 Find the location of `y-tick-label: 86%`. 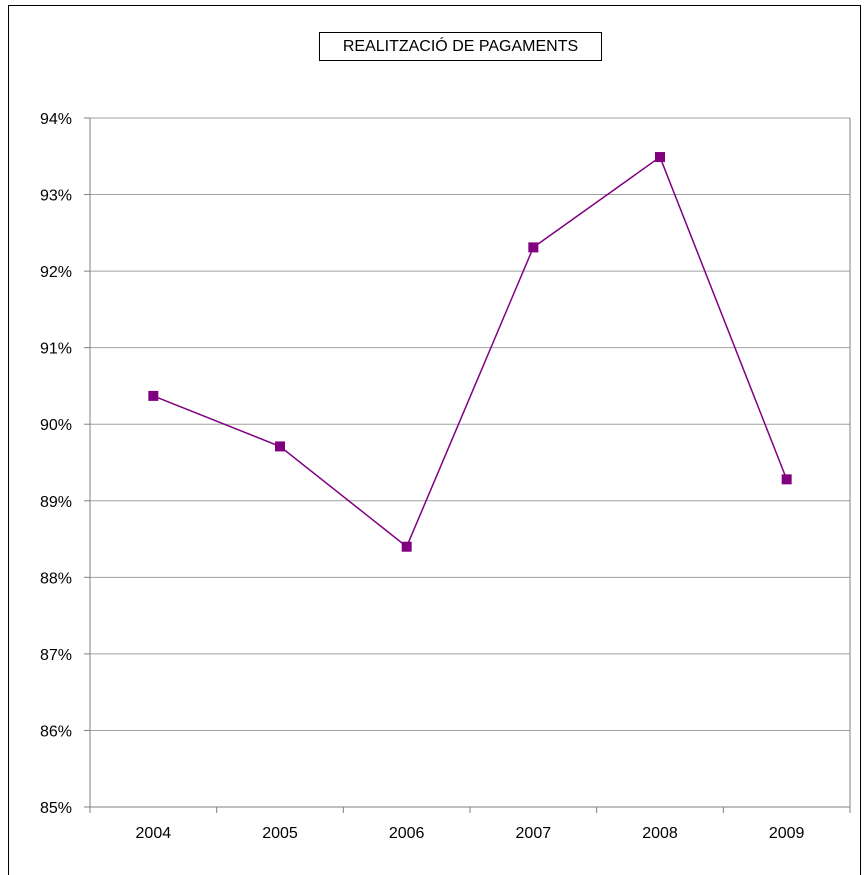

y-tick-label: 86% is located at coordinates (56, 731).